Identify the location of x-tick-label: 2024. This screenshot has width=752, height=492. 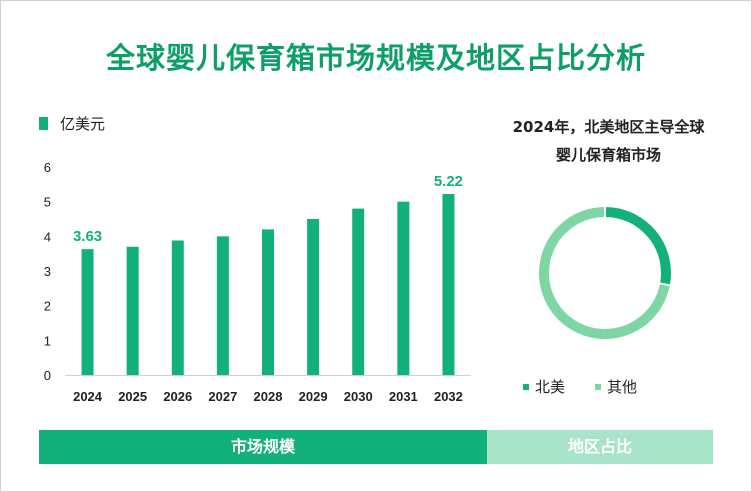
(88, 396).